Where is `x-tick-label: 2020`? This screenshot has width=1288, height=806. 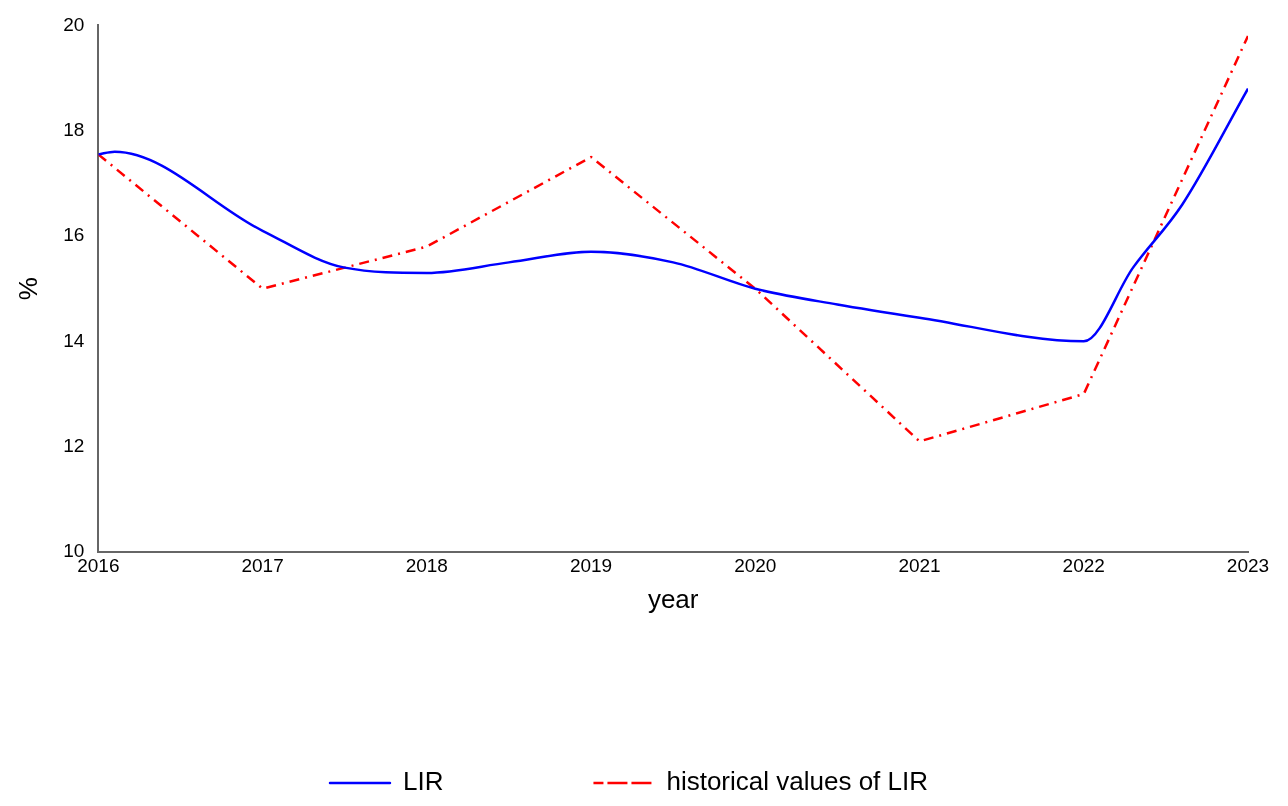 x-tick-label: 2020 is located at coordinates (755, 565).